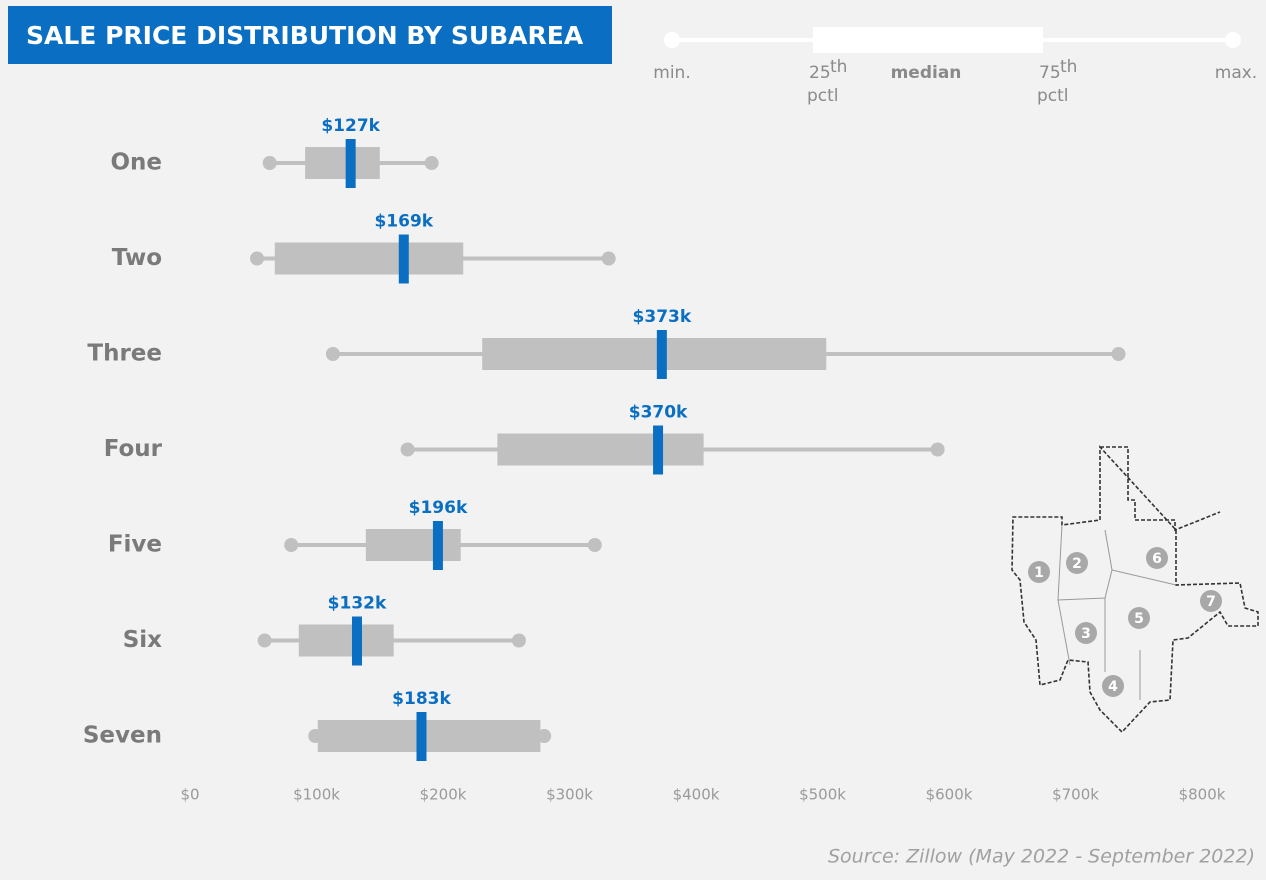 The height and width of the screenshot is (880, 1266). I want to click on x-tick-label: $400k, so click(696, 795).